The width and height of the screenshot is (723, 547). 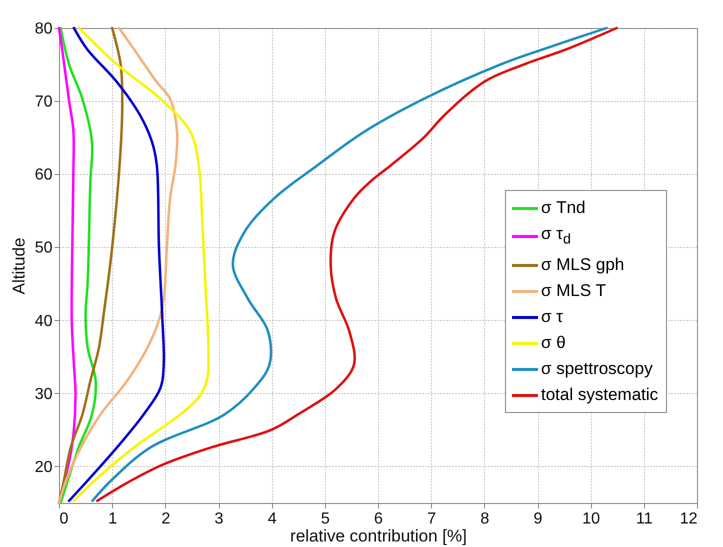 I want to click on x-tick-label: 3, so click(x=219, y=519).